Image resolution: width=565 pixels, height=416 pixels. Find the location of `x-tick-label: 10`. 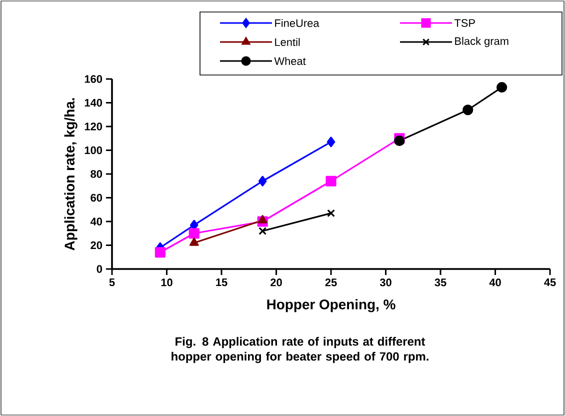

x-tick-label: 10 is located at coordinates (166, 282).